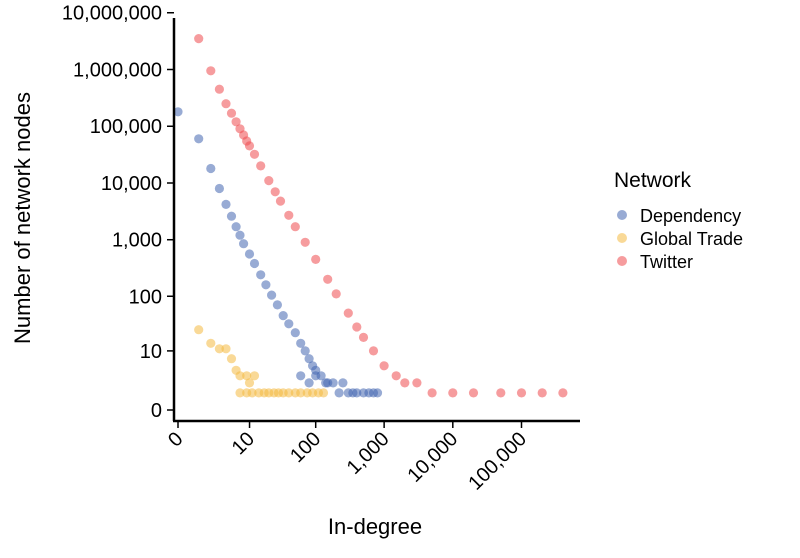  What do you see at coordinates (145, 297) in the screenshot?
I see `y-tick-label: 100` at bounding box center [145, 297].